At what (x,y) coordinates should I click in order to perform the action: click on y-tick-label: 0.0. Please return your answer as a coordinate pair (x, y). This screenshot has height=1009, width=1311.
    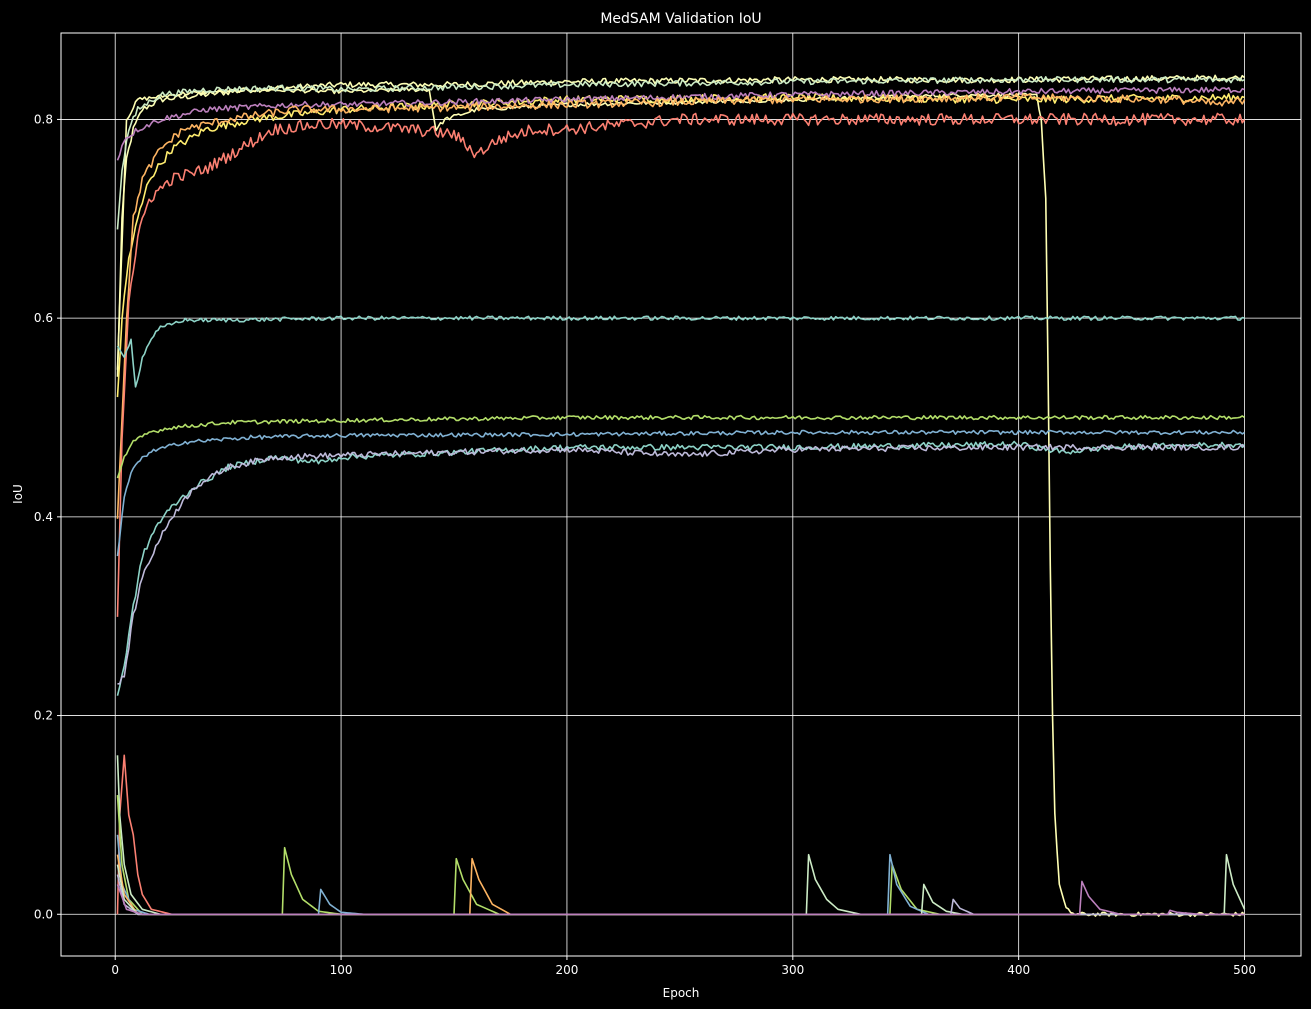
    Looking at the image, I should click on (43, 914).